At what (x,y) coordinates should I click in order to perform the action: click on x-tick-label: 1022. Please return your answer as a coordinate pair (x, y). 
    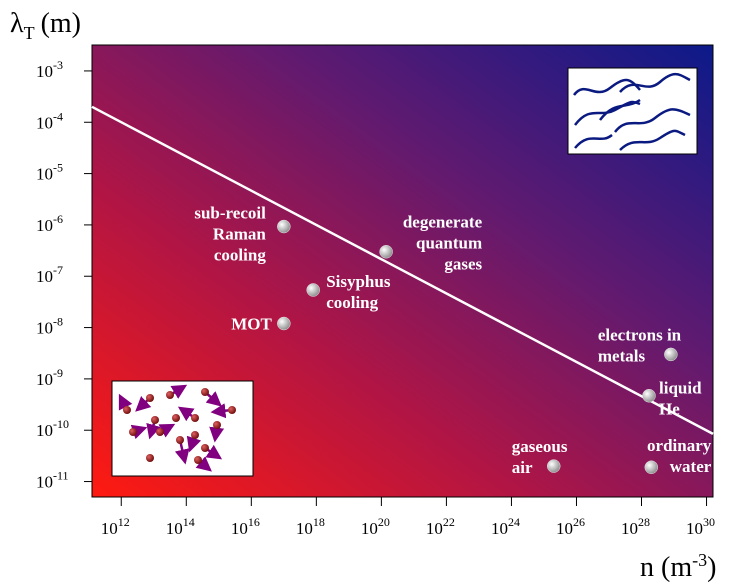
    Looking at the image, I should click on (440, 526).